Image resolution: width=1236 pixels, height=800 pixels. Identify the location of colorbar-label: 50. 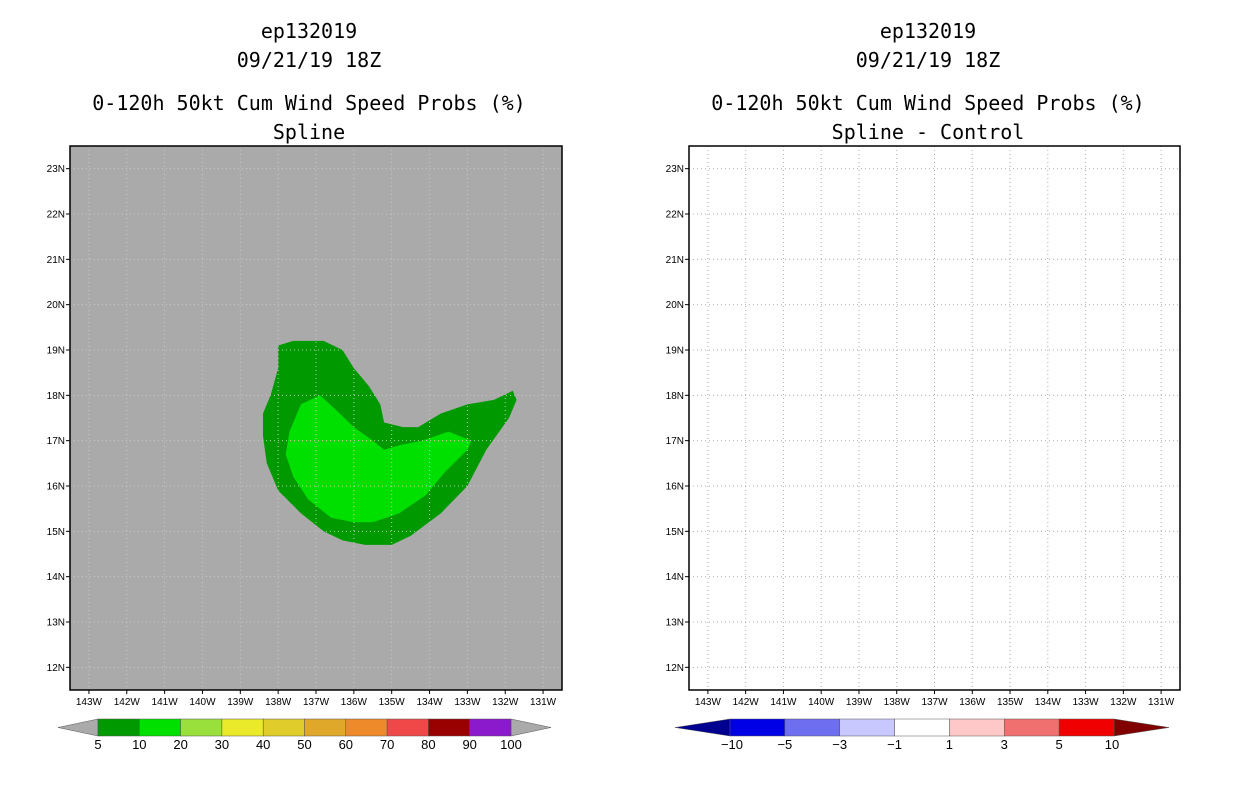
(304, 744).